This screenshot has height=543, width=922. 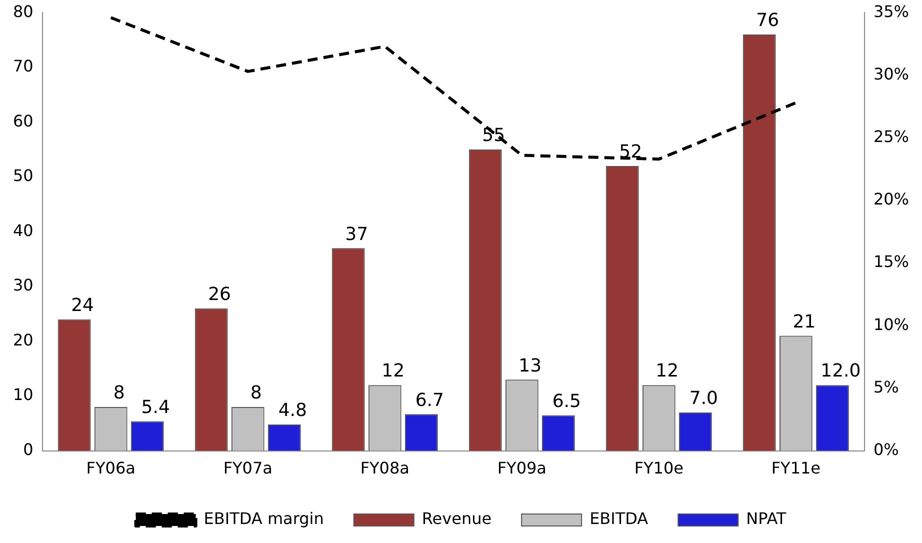 What do you see at coordinates (521, 468) in the screenshot?
I see `x-tick-label: FY09a` at bounding box center [521, 468].